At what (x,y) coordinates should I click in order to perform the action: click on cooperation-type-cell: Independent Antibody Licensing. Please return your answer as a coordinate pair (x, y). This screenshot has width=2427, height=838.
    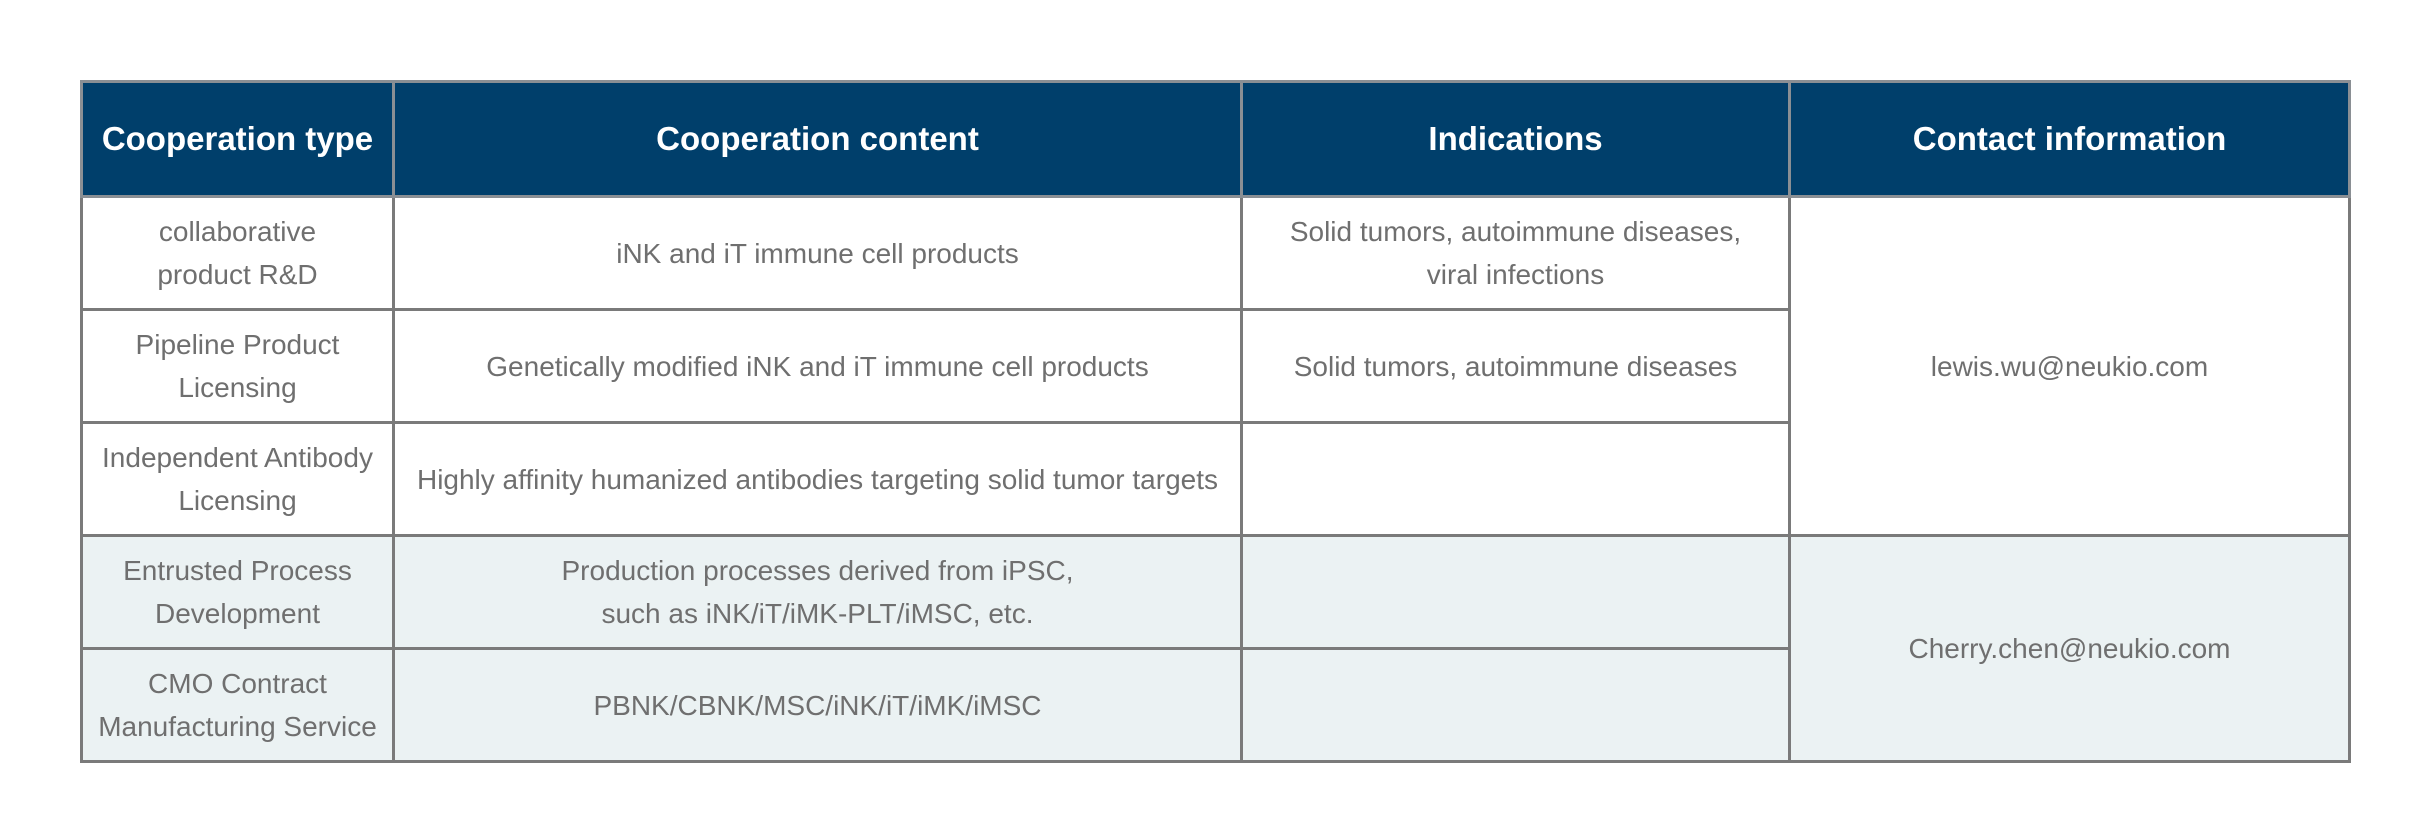
    Looking at the image, I should click on (237, 479).